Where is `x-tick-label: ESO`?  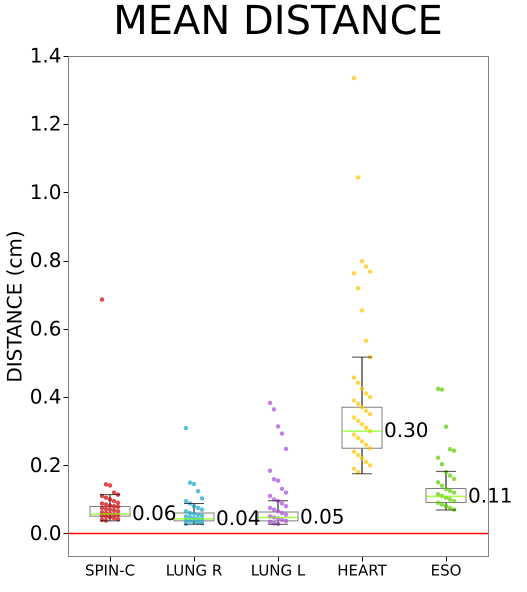 x-tick-label: ESO is located at coordinates (446, 571).